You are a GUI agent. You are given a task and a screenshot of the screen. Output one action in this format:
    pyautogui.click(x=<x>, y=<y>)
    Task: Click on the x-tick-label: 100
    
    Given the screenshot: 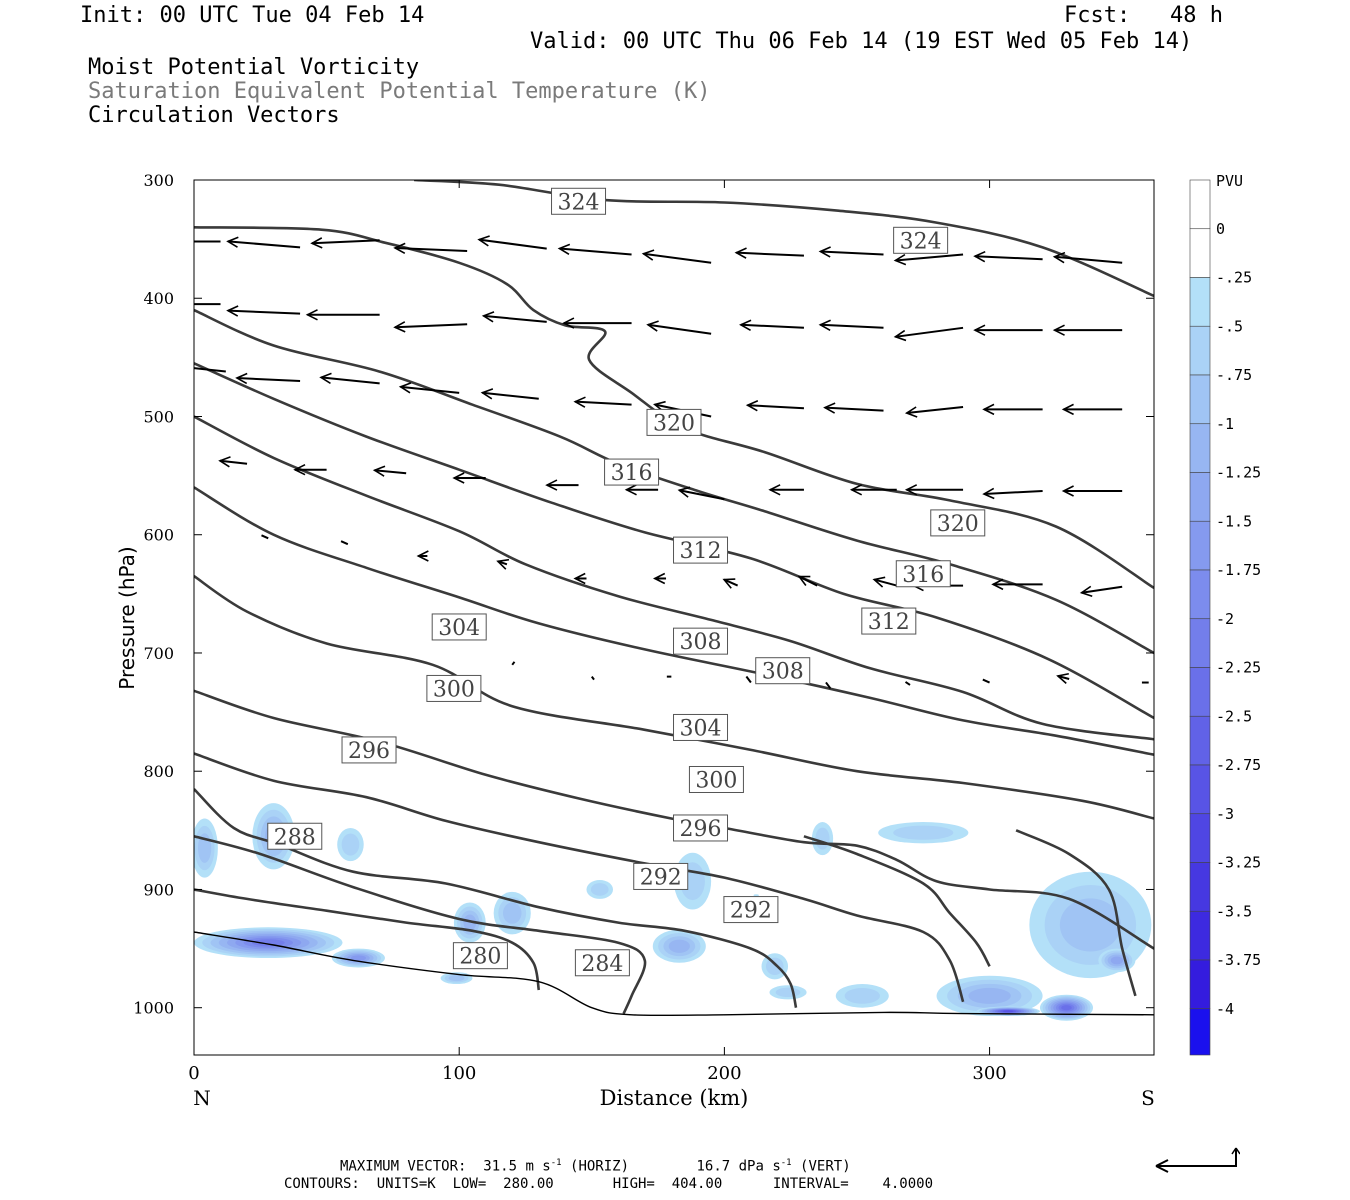 What is the action you would take?
    pyautogui.click(x=459, y=1073)
    